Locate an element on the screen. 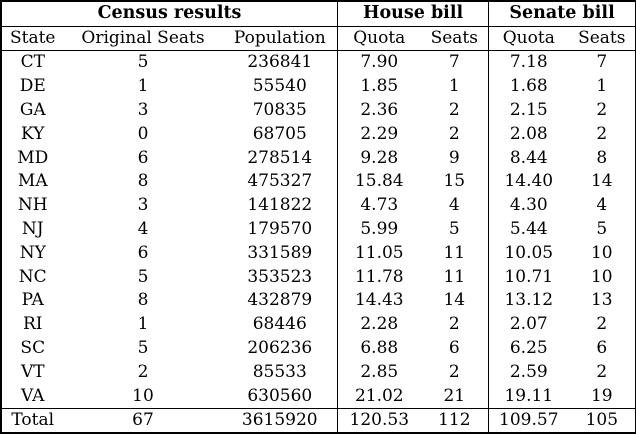 The width and height of the screenshot is (636, 434). table-row: NJ 4 179570 5.99 5 5.44 5 is located at coordinates (318, 229).